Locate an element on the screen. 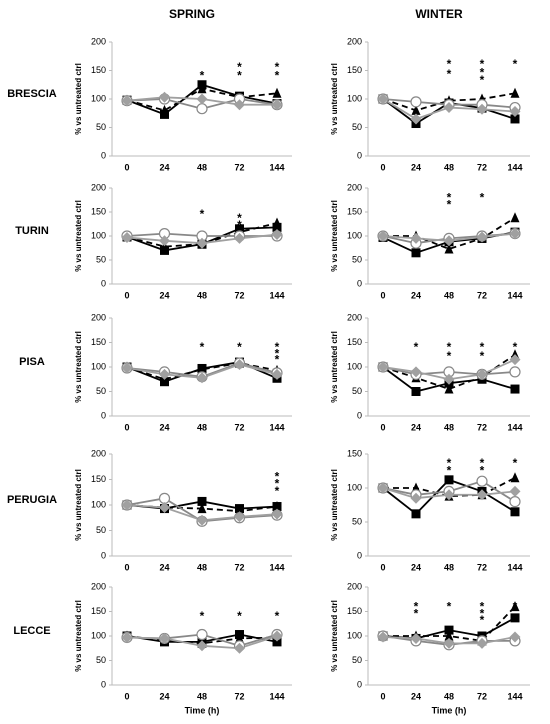 This screenshot has width=550, height=724. row-label: BRESCIA is located at coordinates (32, 94).